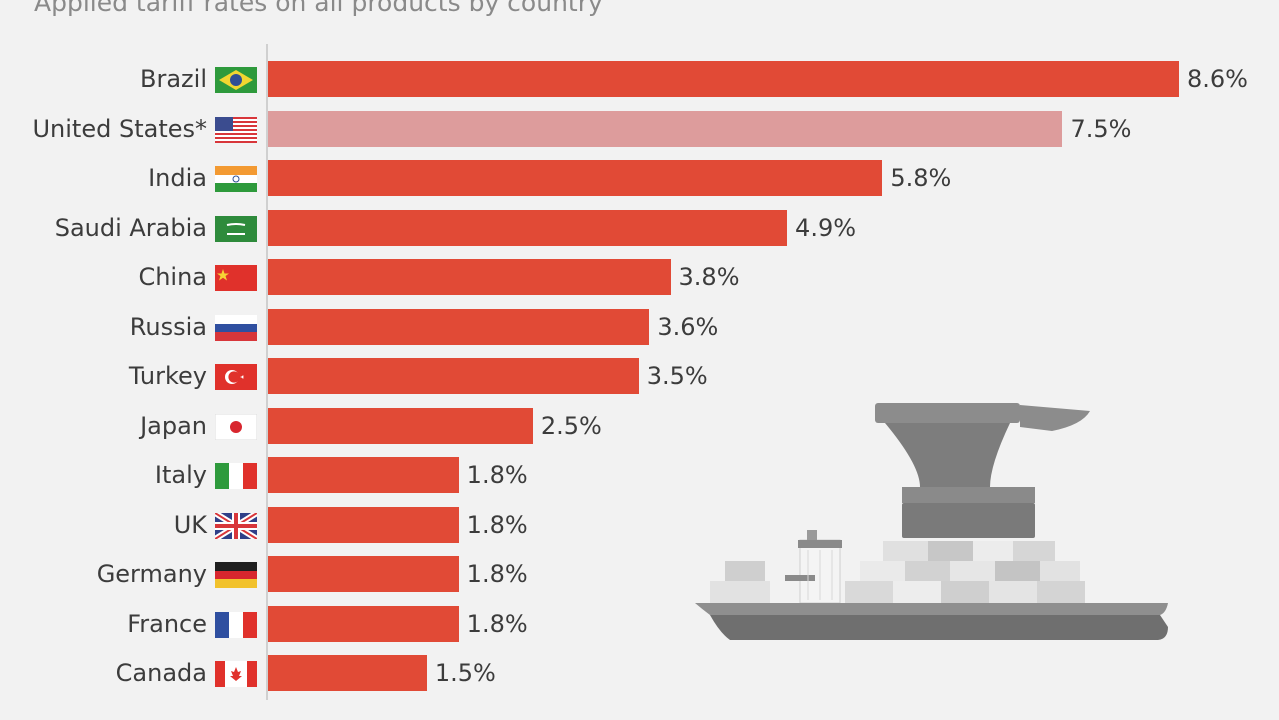 This screenshot has width=1279, height=720. I want to click on canada-flag-icon, so click(236, 674).